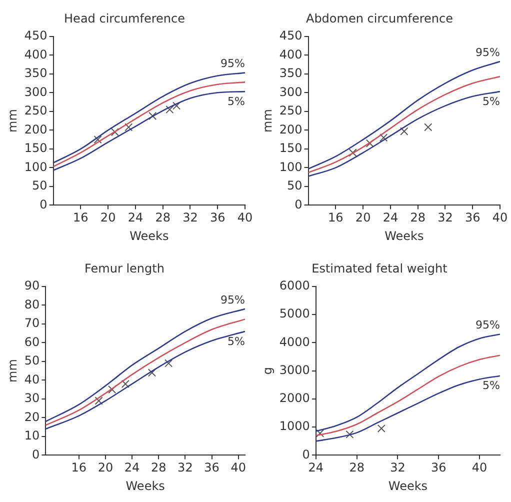 The width and height of the screenshot is (511, 502). What do you see at coordinates (294, 398) in the screenshot?
I see `y-tick-label: 2000` at bounding box center [294, 398].